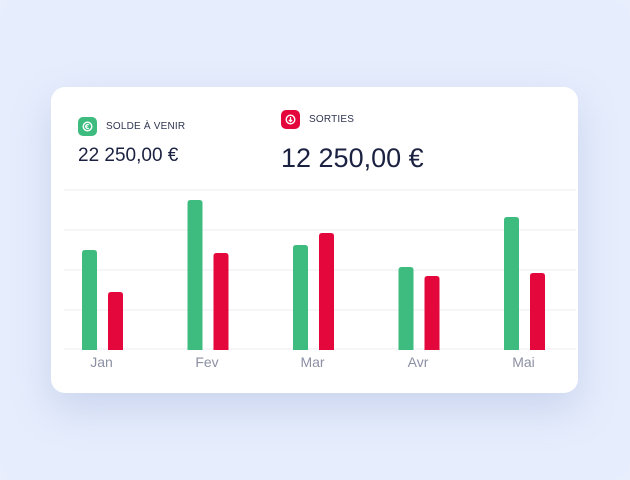  I want to click on outgoing-kpi: SORTIES 12 250,00 €, so click(352, 142).